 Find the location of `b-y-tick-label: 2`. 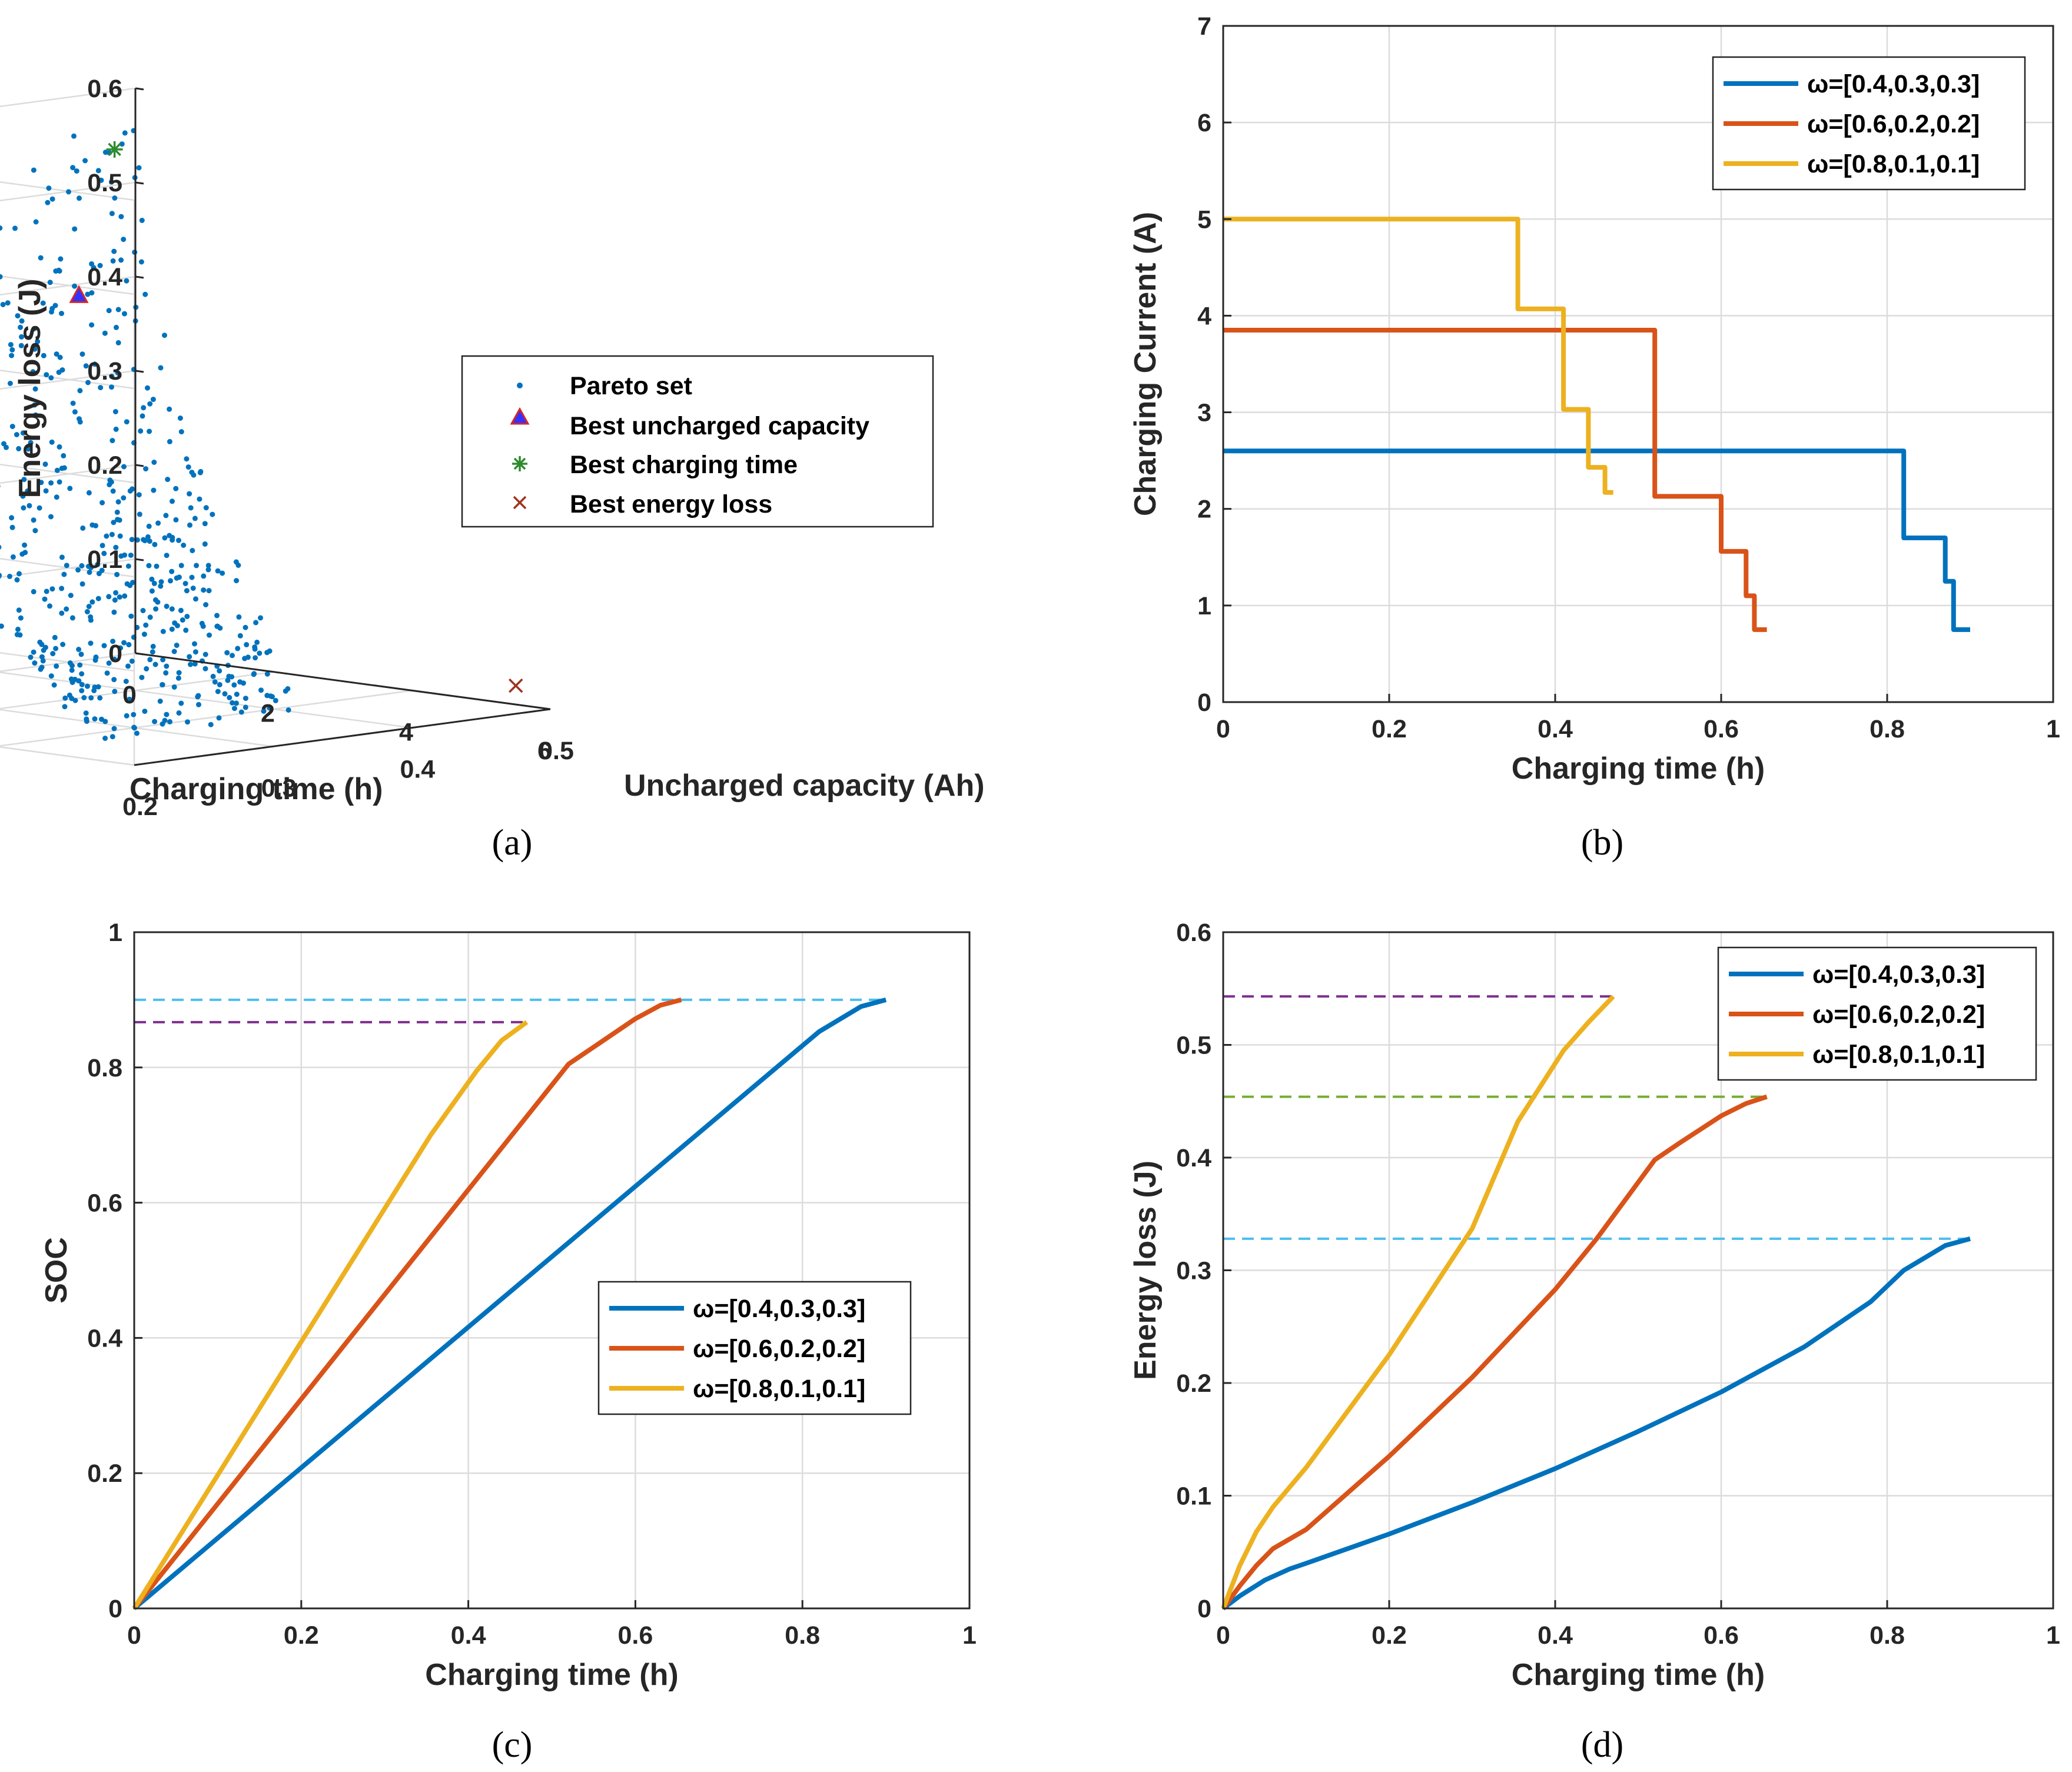

b-y-tick-label: 2 is located at coordinates (1204, 510).